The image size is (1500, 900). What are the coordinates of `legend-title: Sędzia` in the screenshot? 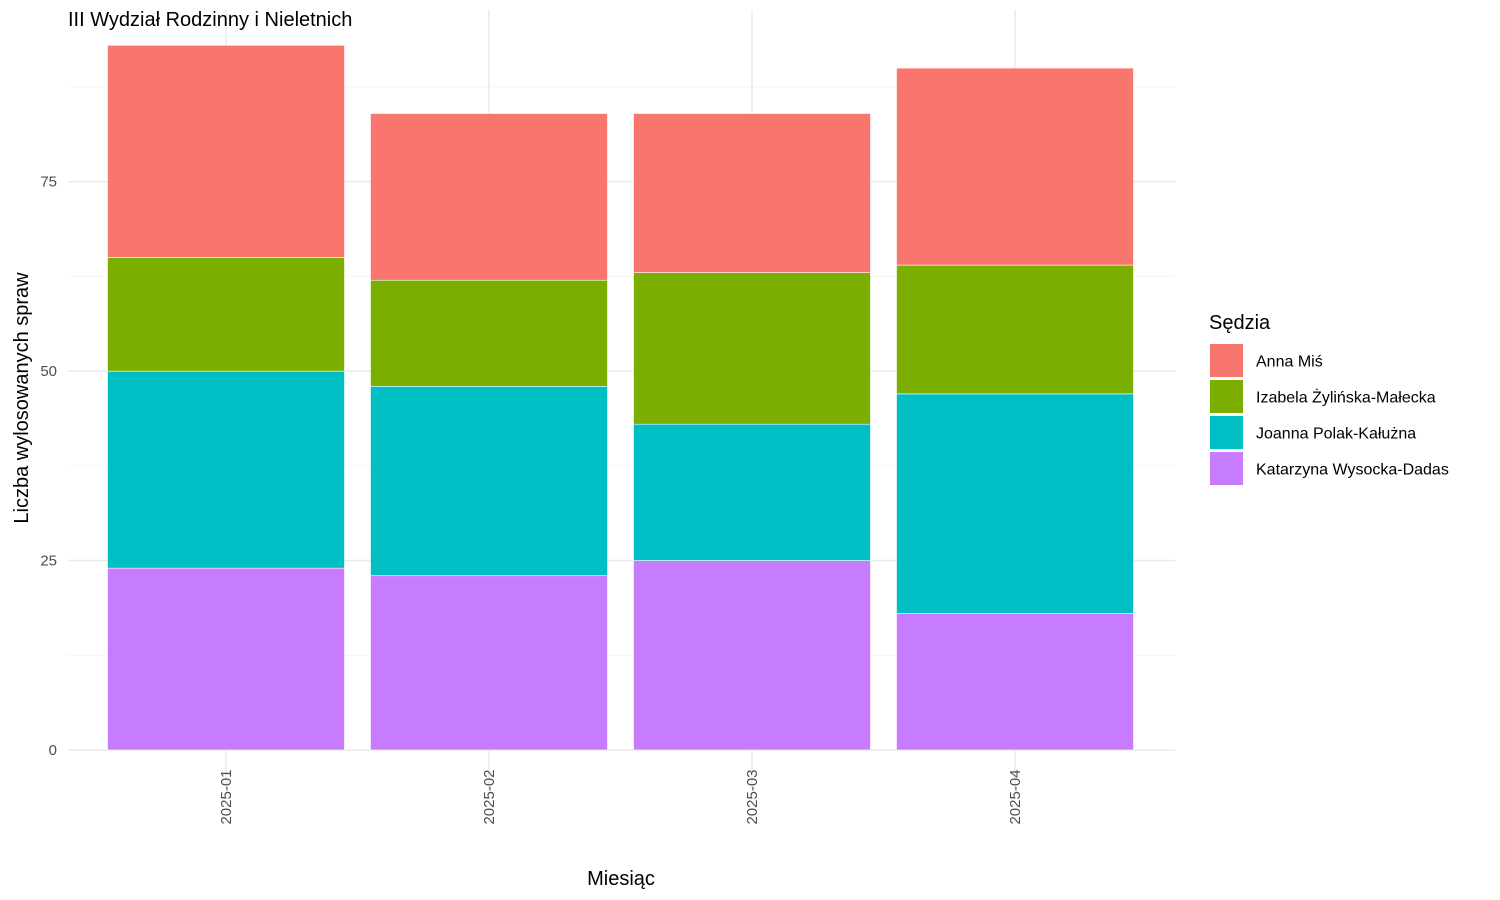 It's located at (1240, 323).